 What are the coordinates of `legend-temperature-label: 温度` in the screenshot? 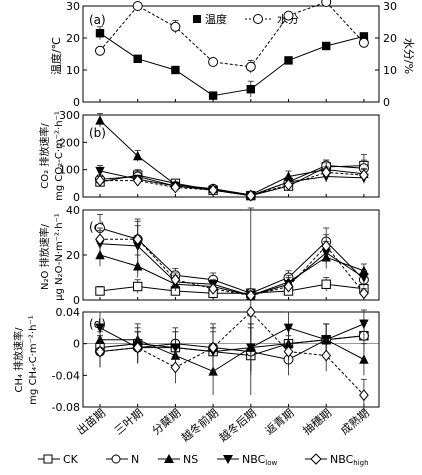 It's located at (216, 19).